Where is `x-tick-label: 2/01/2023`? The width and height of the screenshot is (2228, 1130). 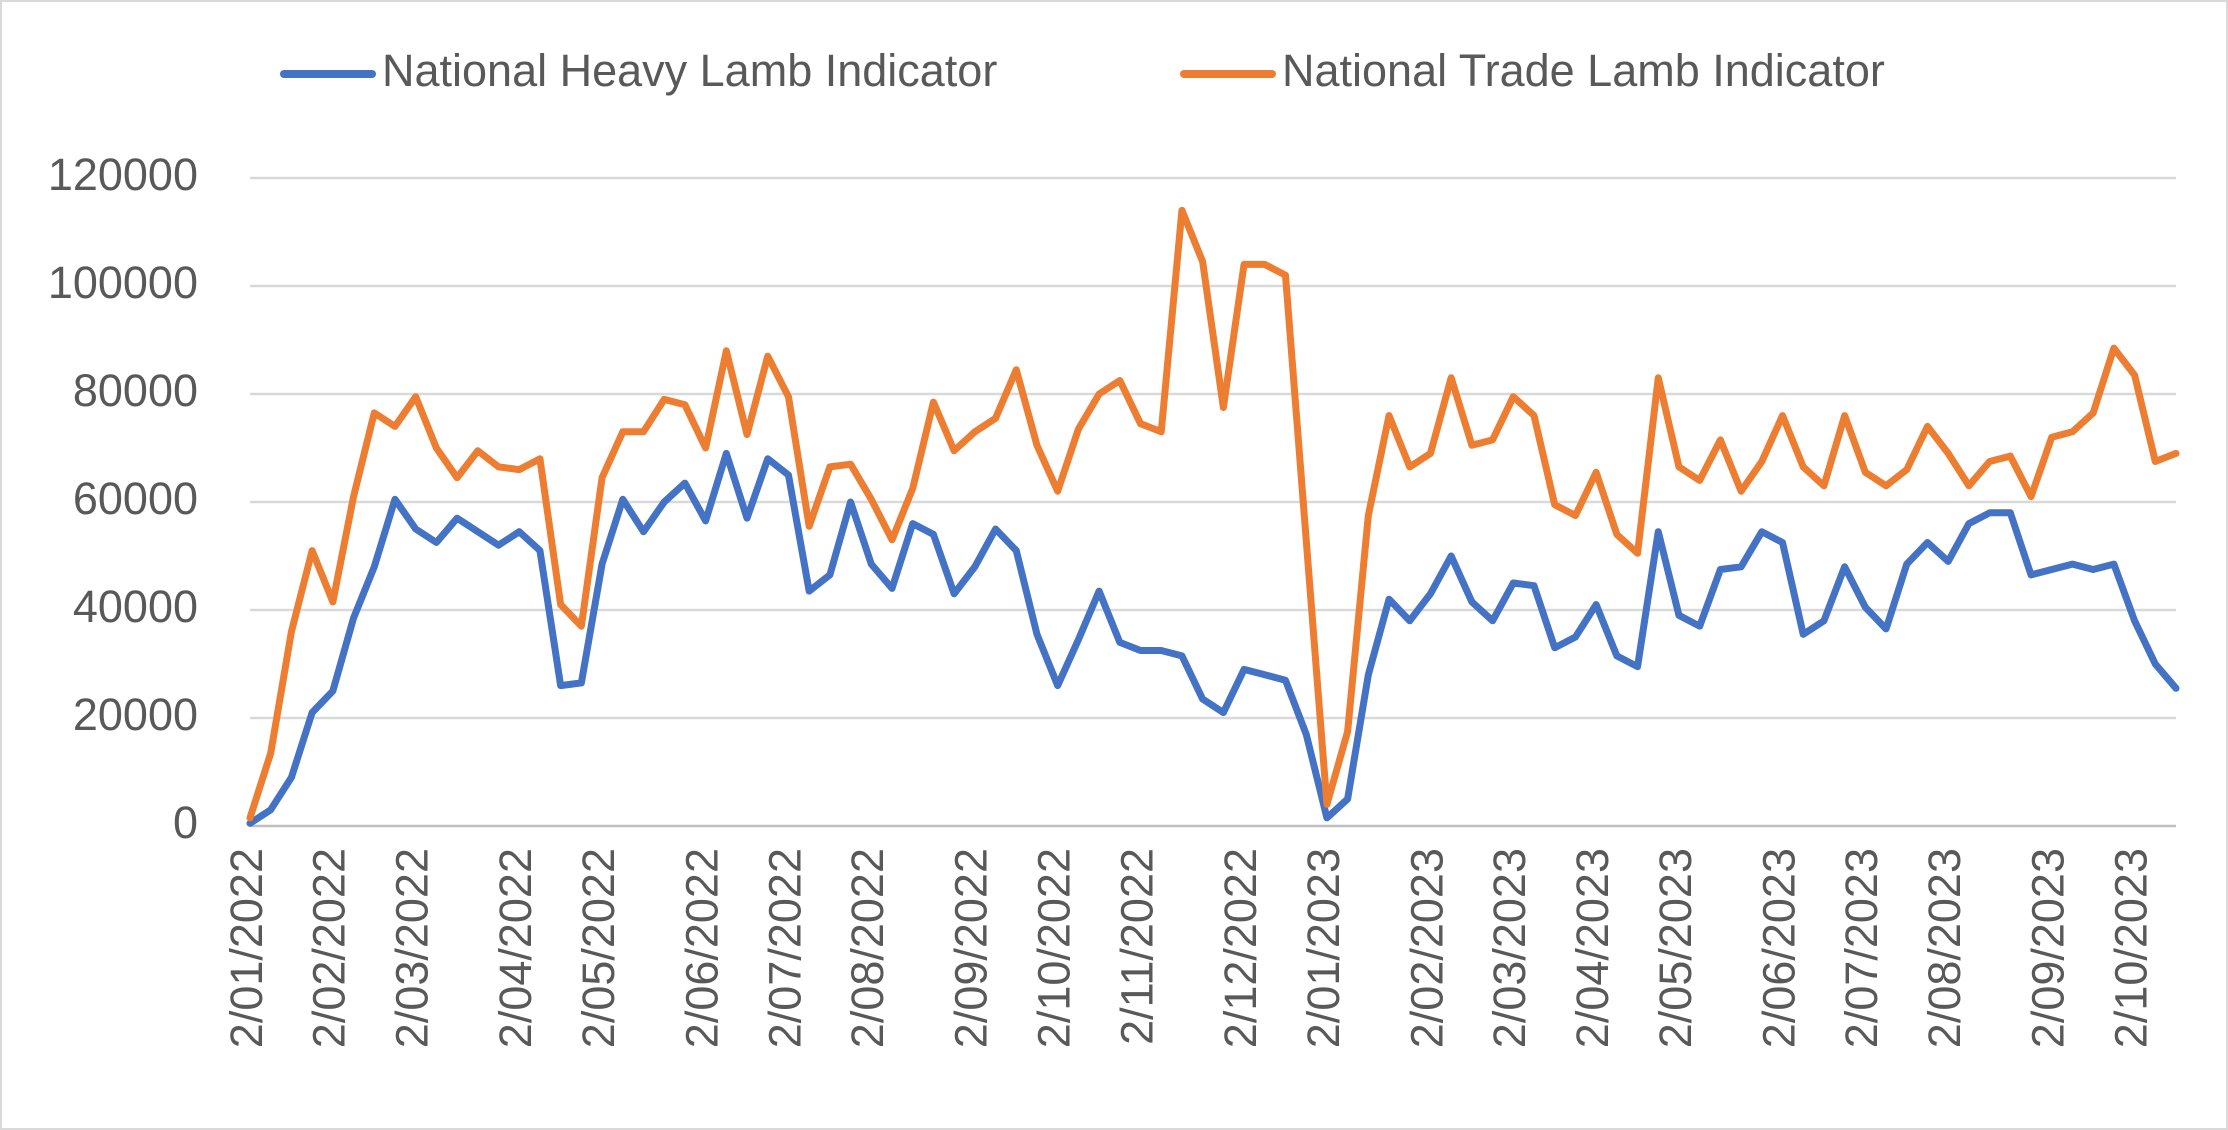 x-tick-label: 2/01/2023 is located at coordinates (1323, 948).